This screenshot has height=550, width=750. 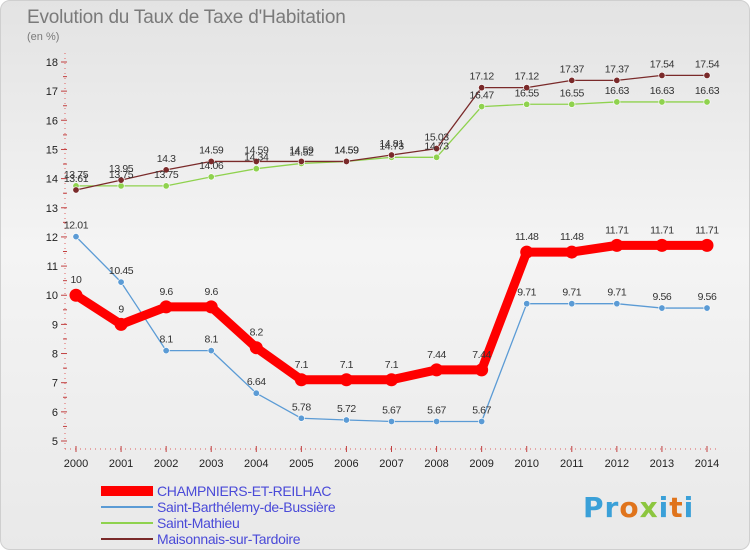 I want to click on data-label: 9, so click(x=121, y=309).